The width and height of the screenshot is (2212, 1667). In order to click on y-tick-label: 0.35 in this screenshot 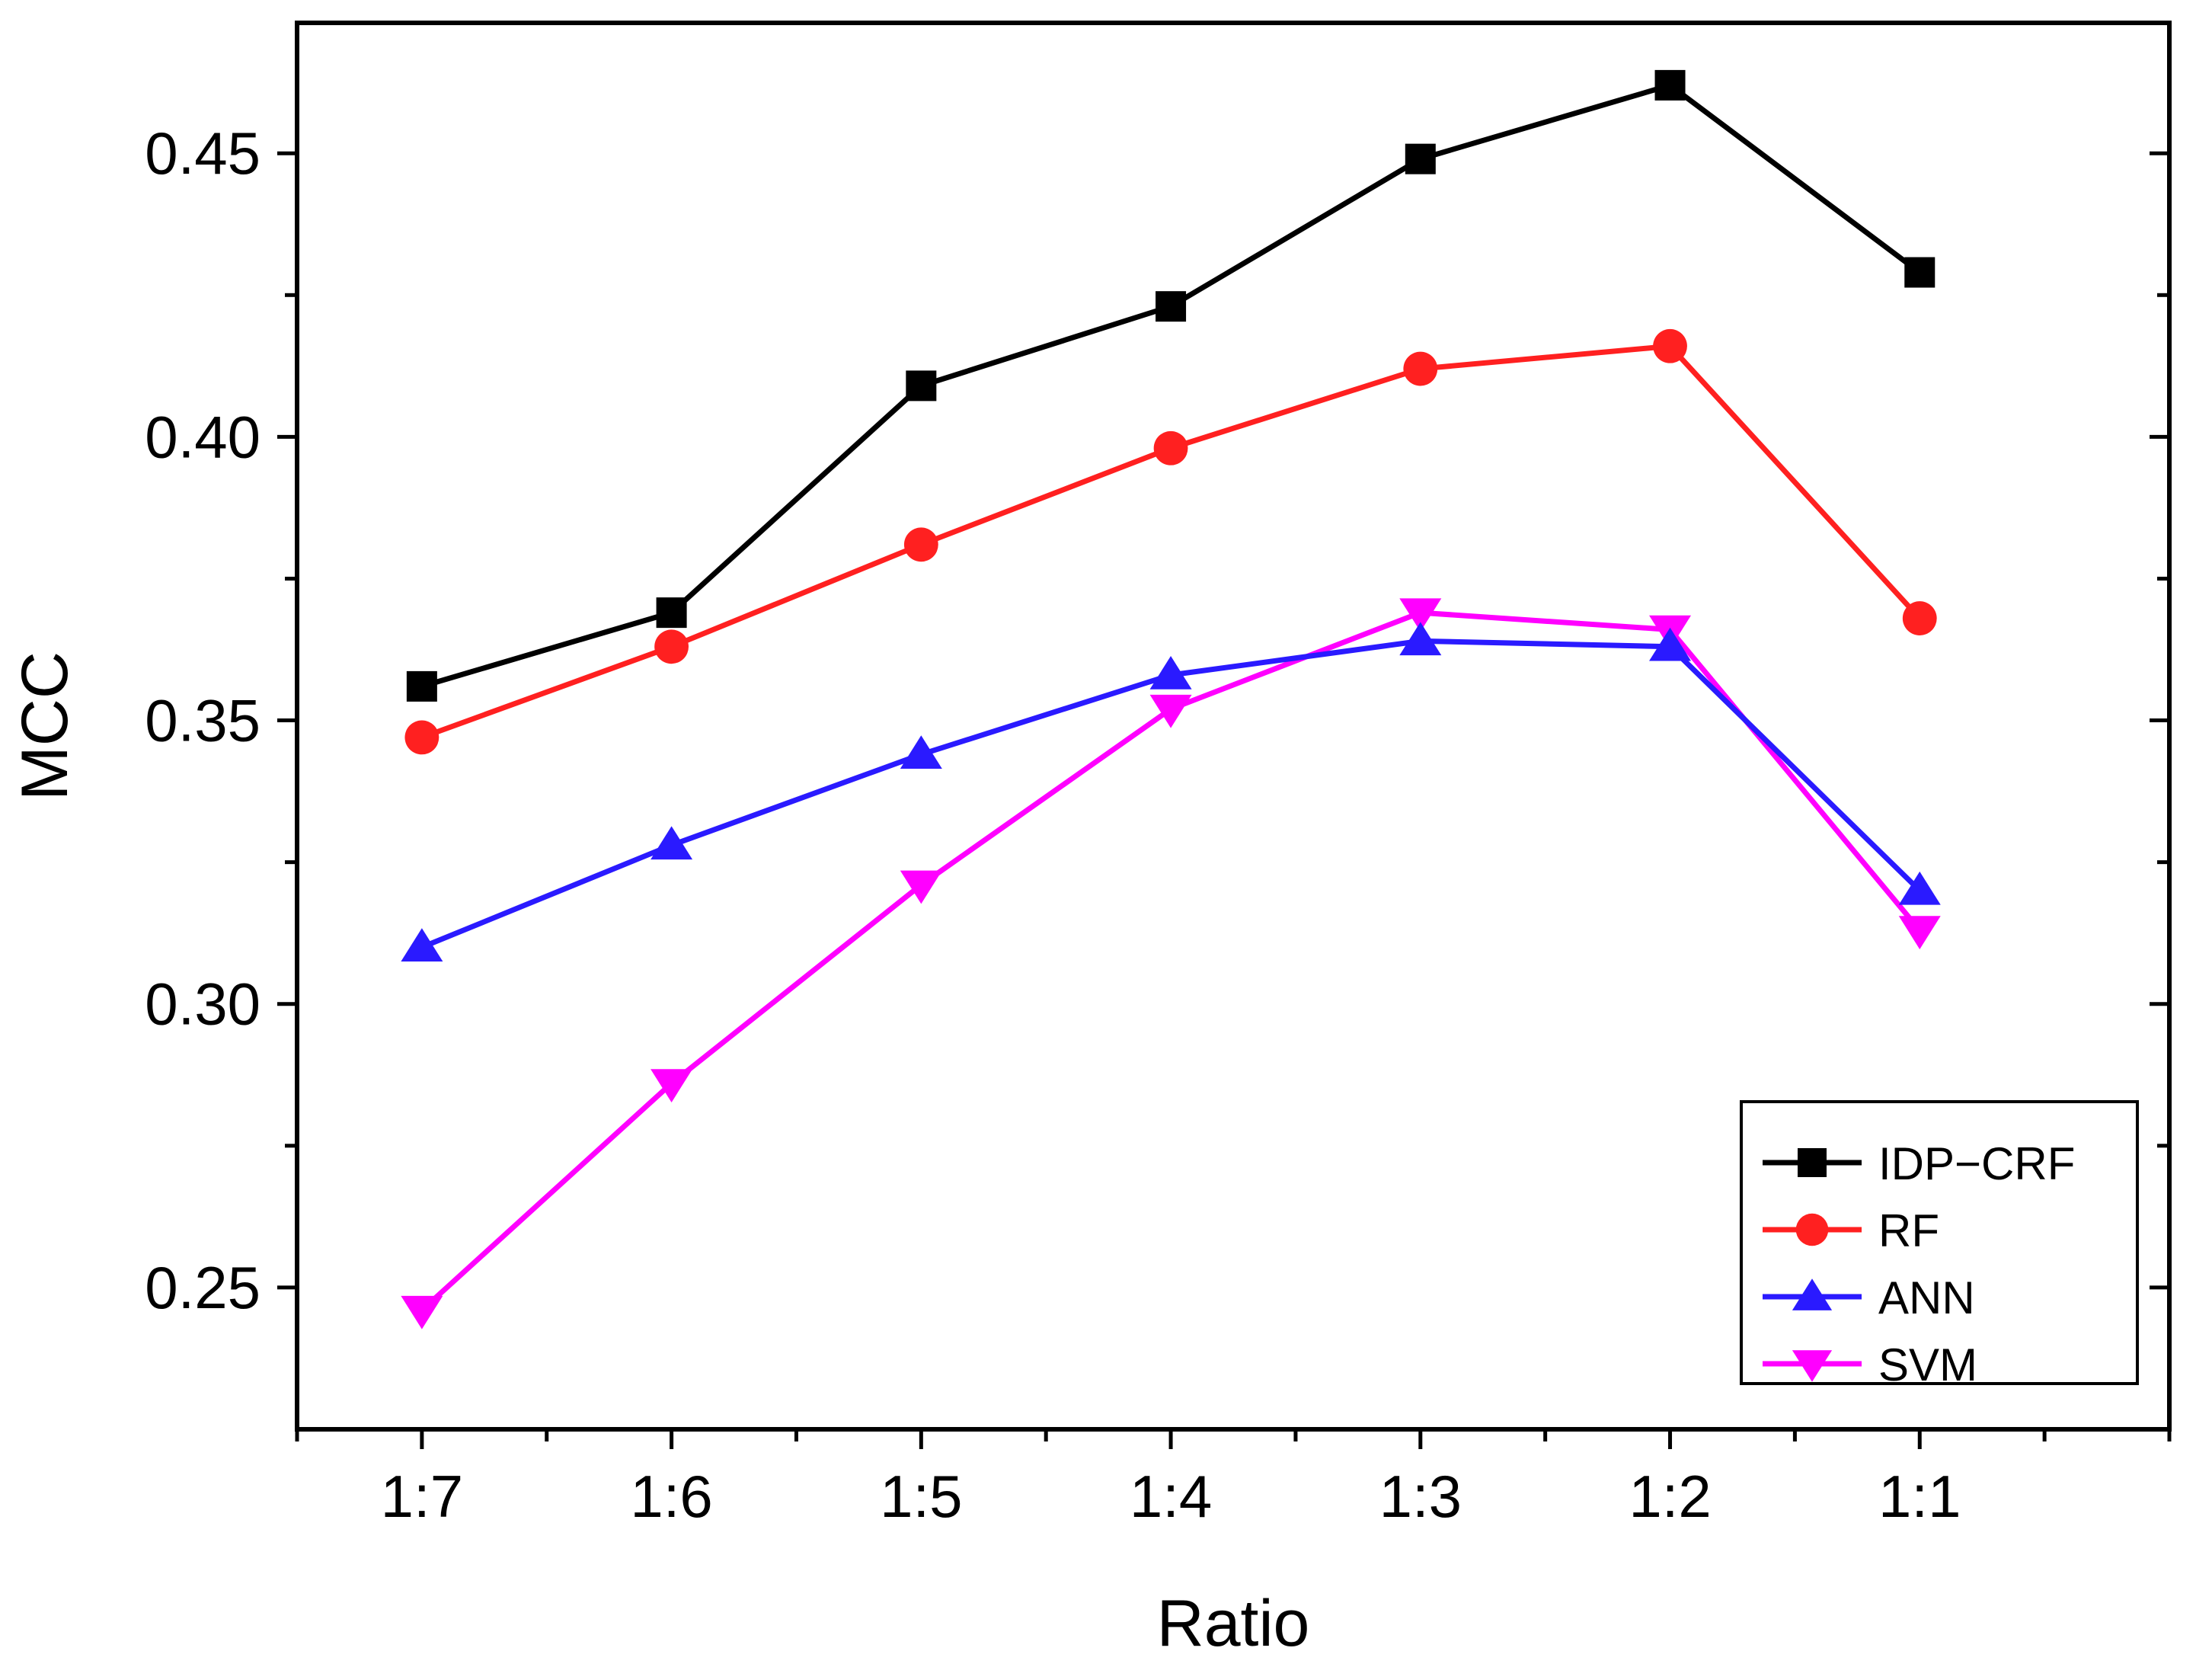, I will do `click(203, 720)`.